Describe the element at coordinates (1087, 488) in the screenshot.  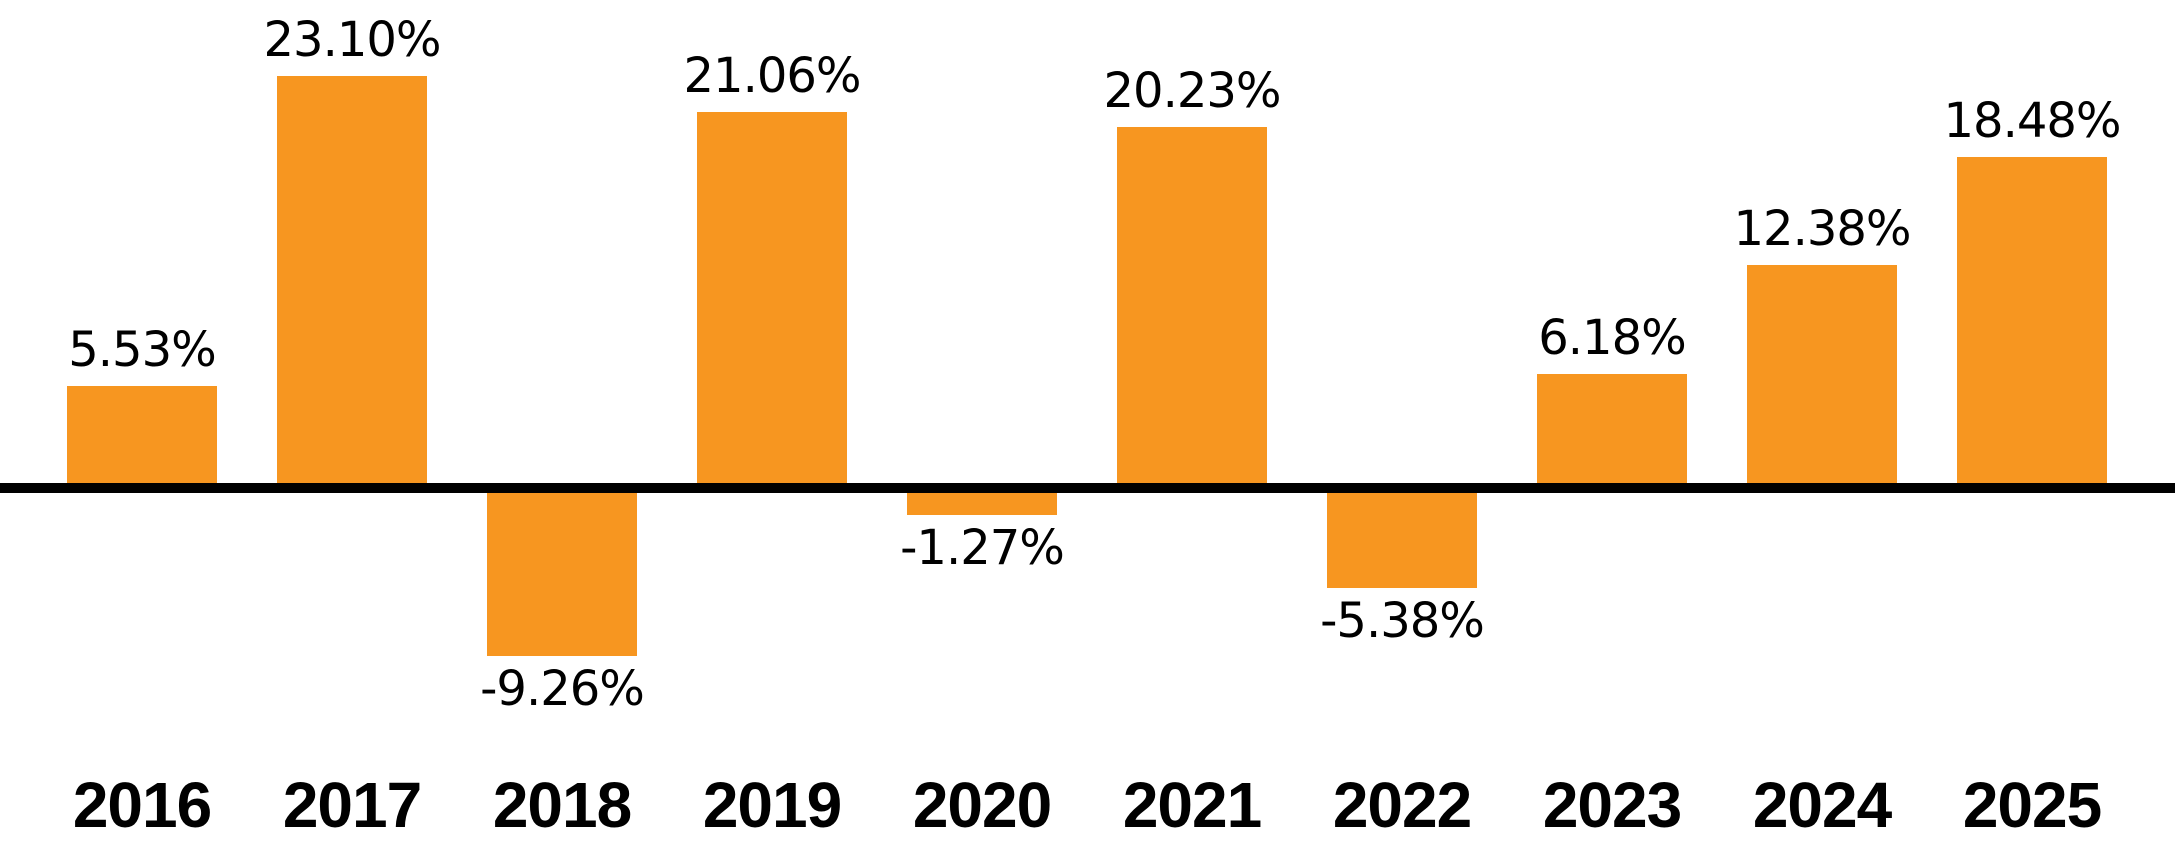
I see `zero-axis-line` at that location.